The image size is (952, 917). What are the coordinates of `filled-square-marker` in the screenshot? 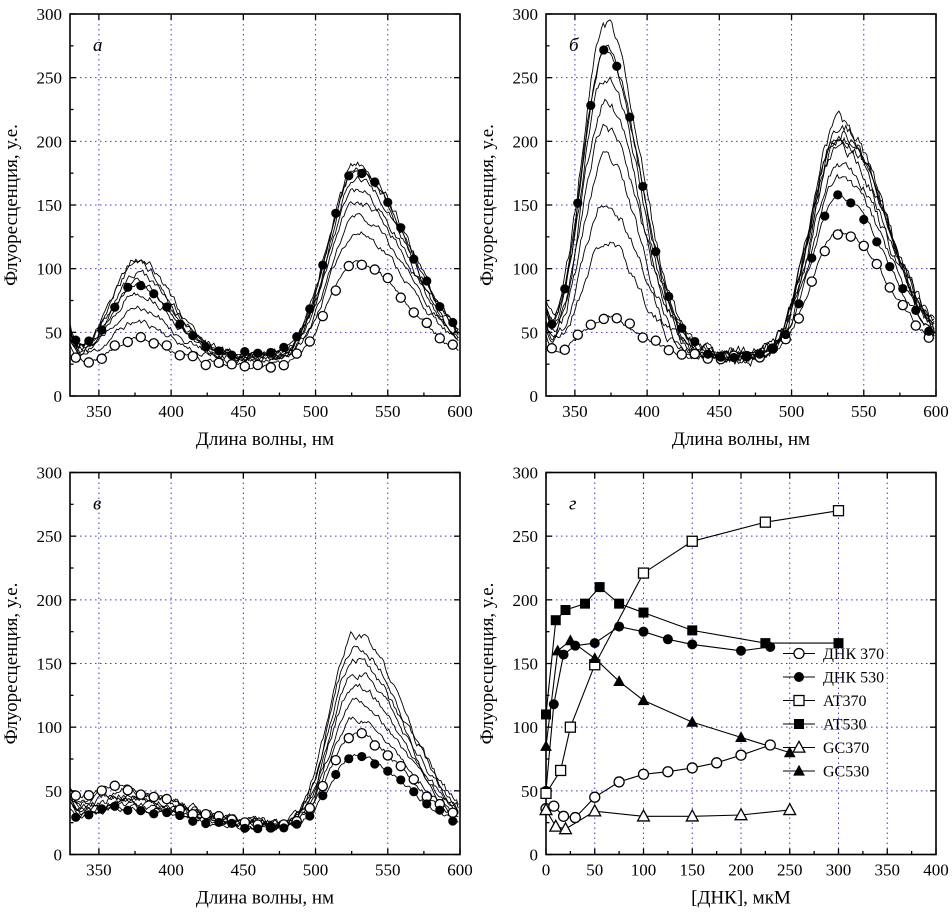 It's located at (546, 714).